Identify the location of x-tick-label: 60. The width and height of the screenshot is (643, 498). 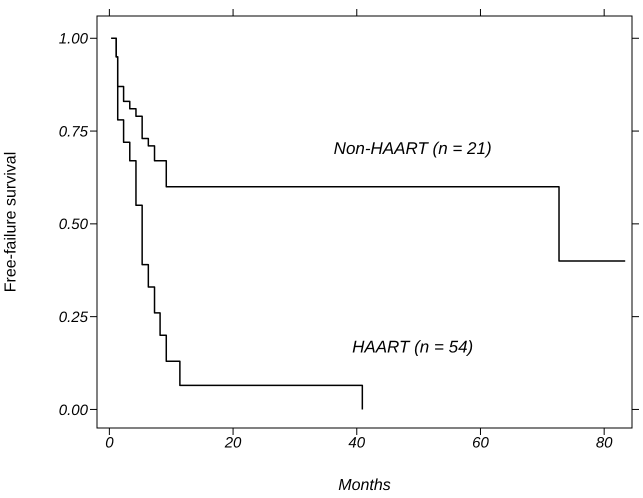
(481, 443).